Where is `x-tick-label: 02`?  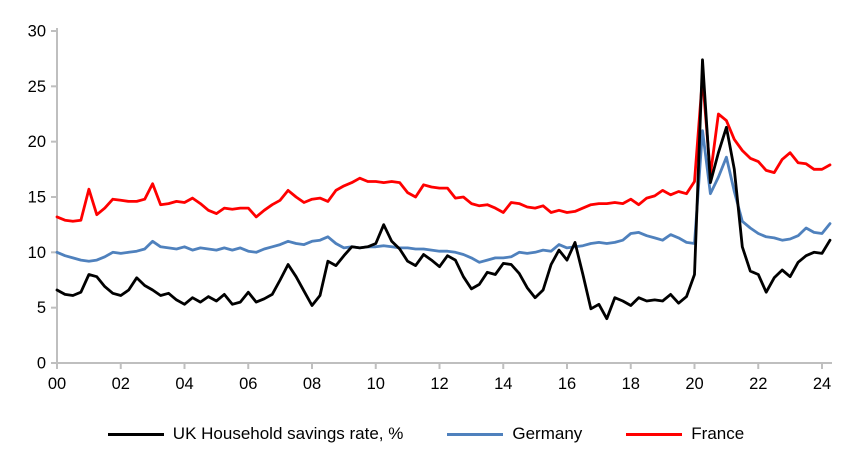 x-tick-label: 02 is located at coordinates (121, 384).